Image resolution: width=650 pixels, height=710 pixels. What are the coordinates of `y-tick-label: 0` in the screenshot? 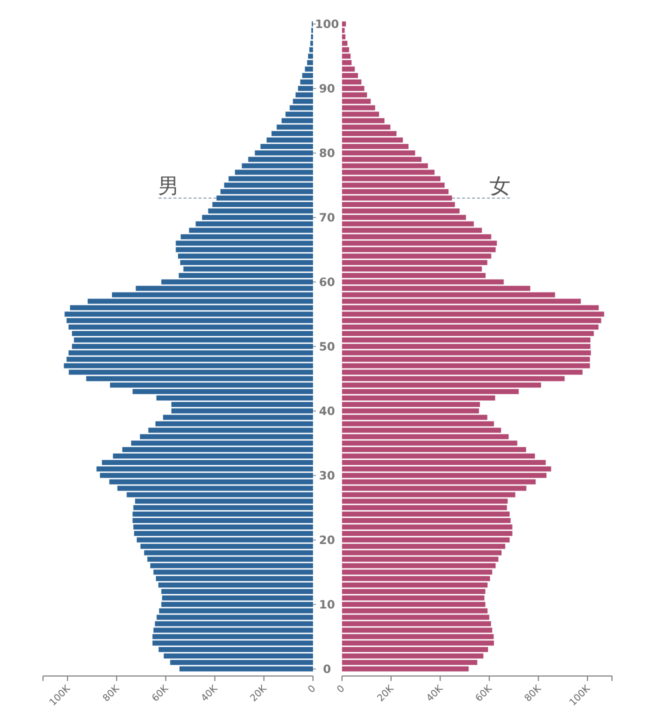 It's located at (327, 669).